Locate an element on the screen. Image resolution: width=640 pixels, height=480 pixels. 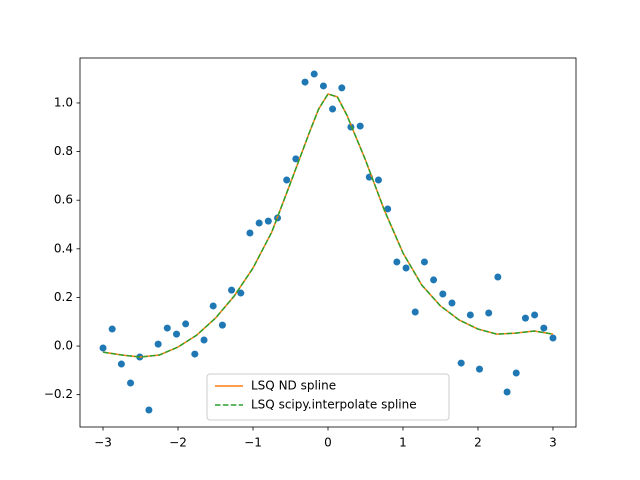
x-tick-label: −1 is located at coordinates (253, 443).